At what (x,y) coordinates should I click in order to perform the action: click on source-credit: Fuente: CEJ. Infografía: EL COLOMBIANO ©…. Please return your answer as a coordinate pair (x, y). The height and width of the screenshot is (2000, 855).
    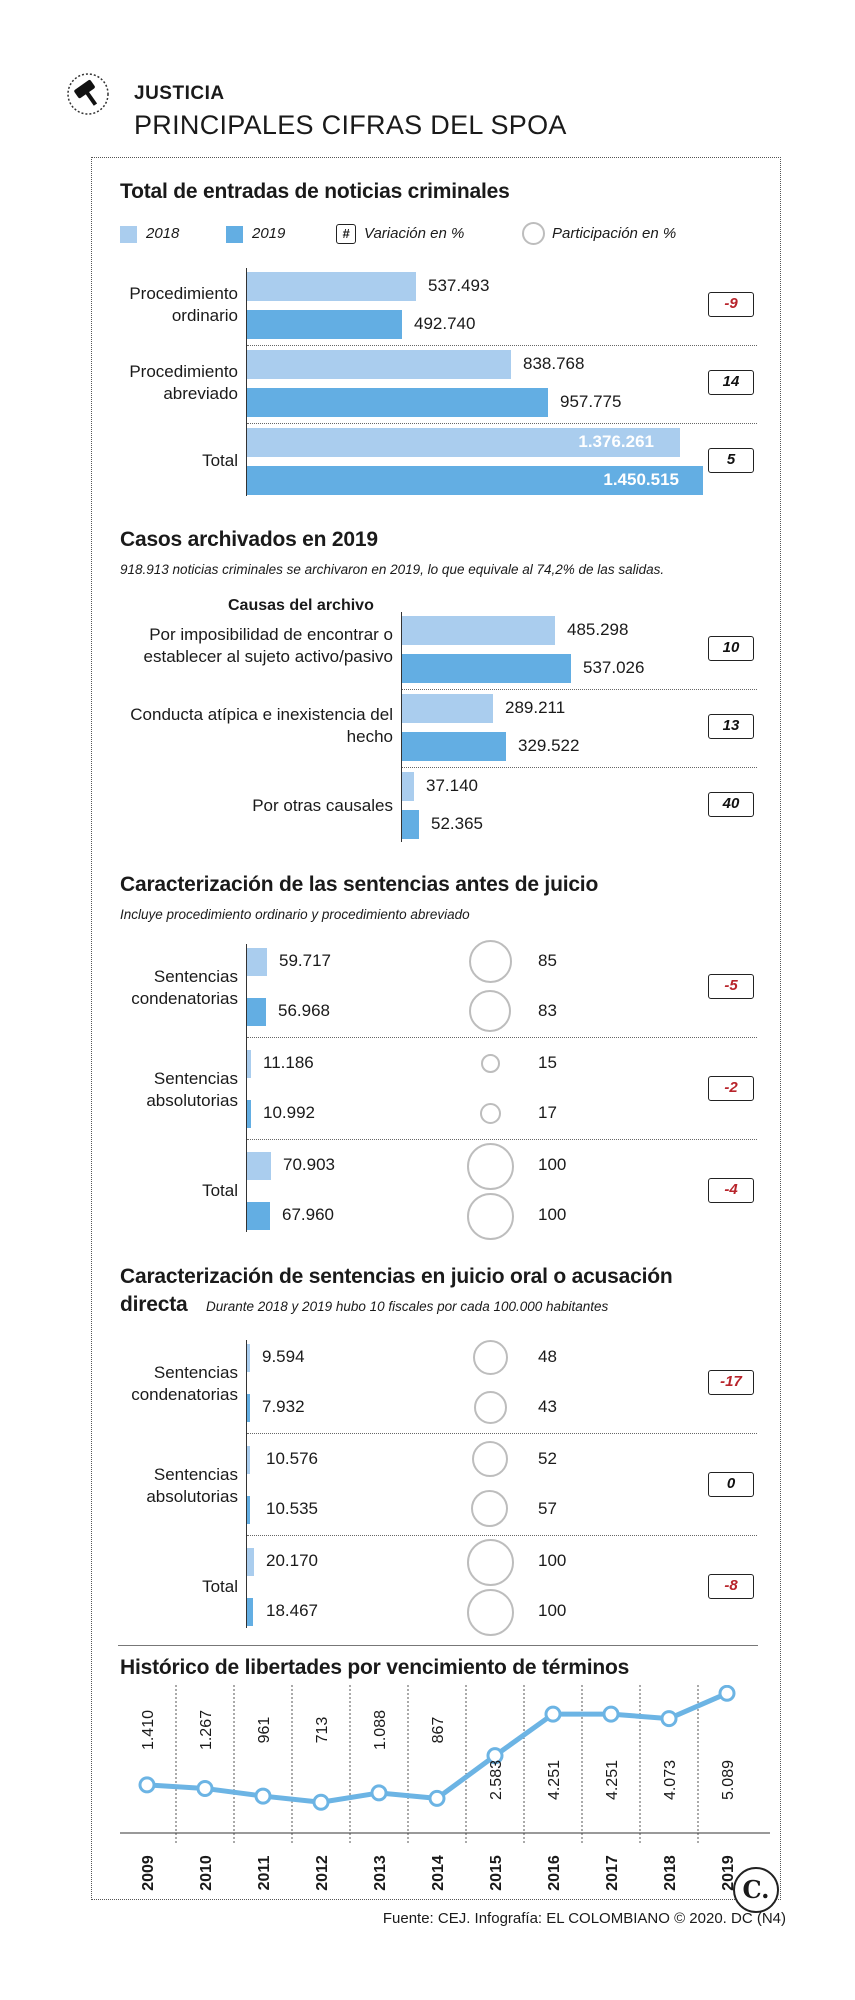
    Looking at the image, I should click on (584, 1918).